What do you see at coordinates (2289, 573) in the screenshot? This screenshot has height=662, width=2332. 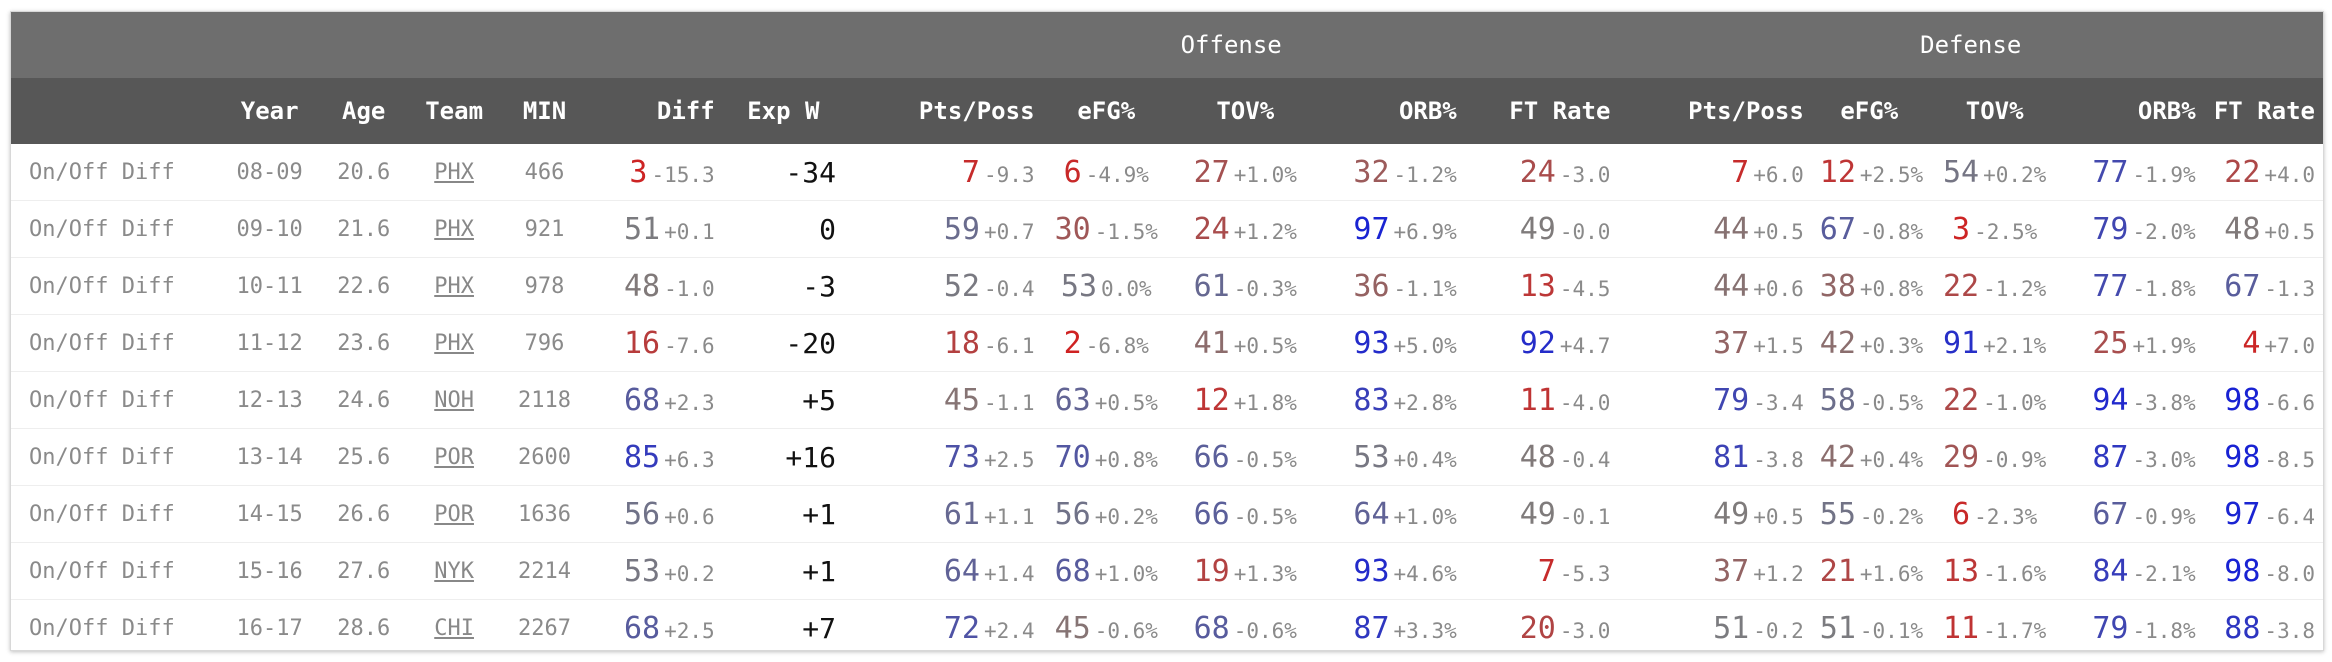 I see `delta-value: -8.0` at bounding box center [2289, 573].